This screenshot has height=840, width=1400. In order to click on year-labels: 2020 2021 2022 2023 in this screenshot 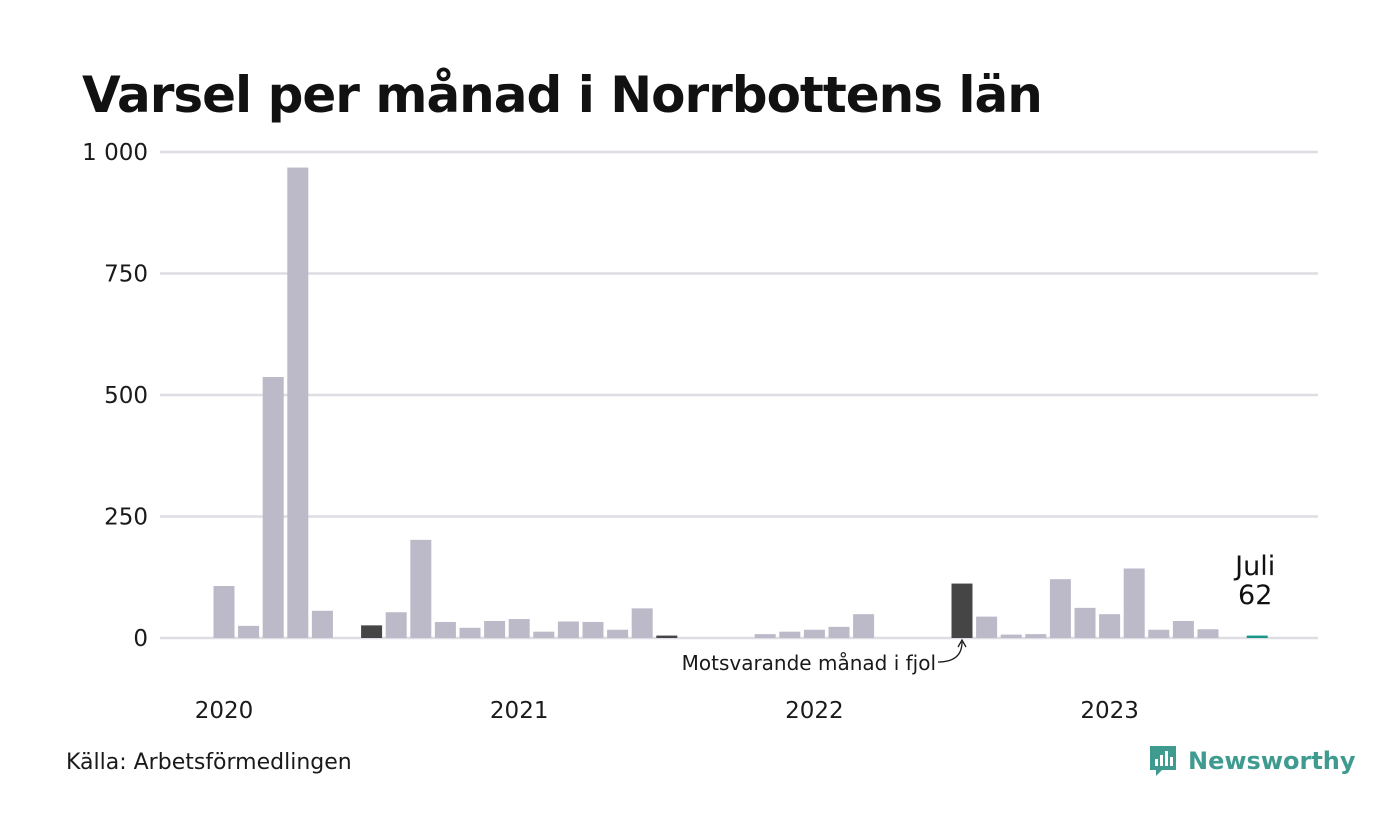, I will do `click(667, 711)`.